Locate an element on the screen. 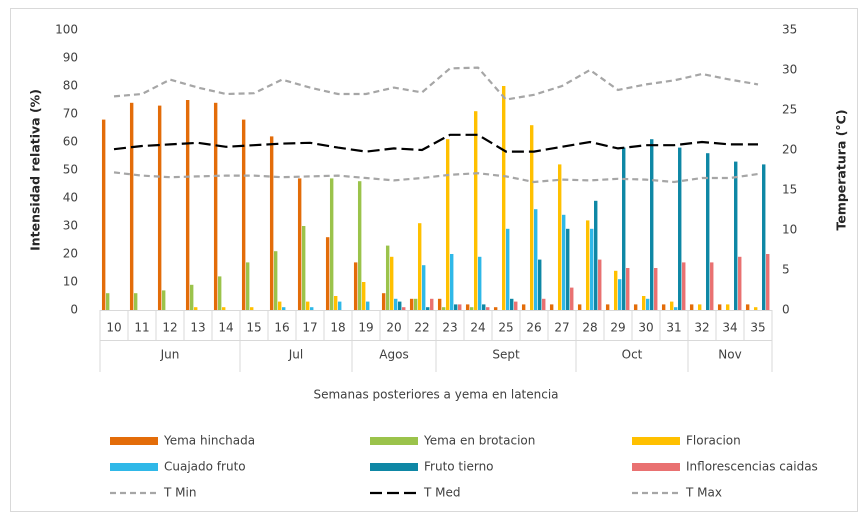 The image size is (866, 521). legend-label: T Med is located at coordinates (442, 493).